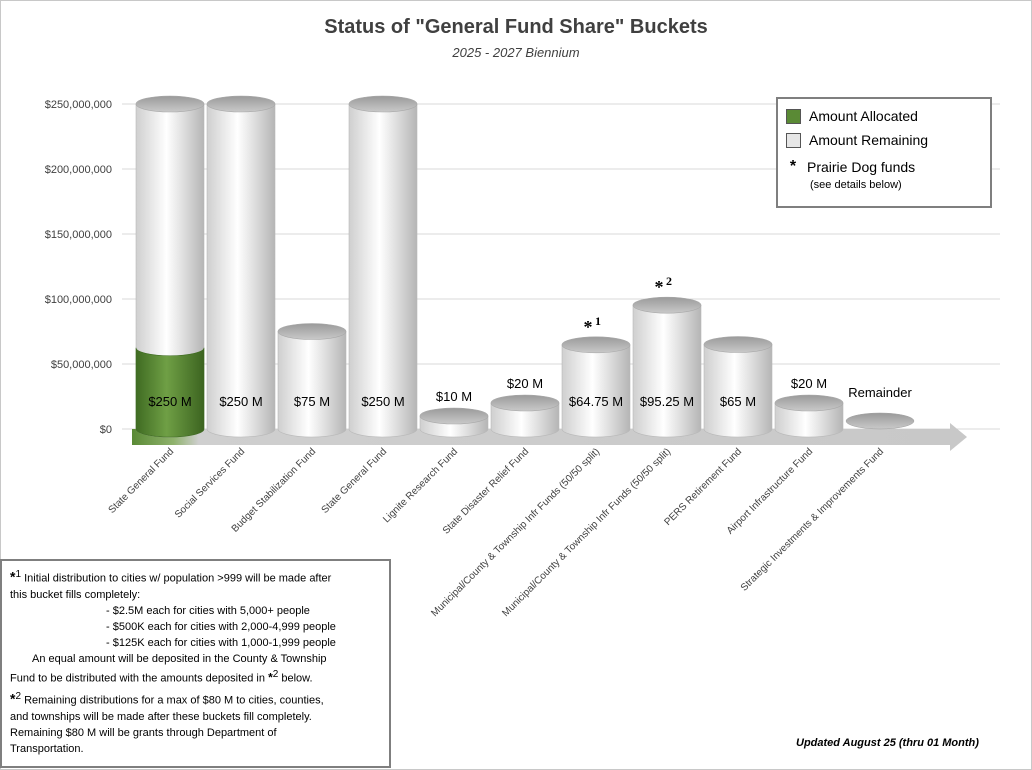  I want to click on legend-item-remaining: Amount Remaining, so click(857, 140).